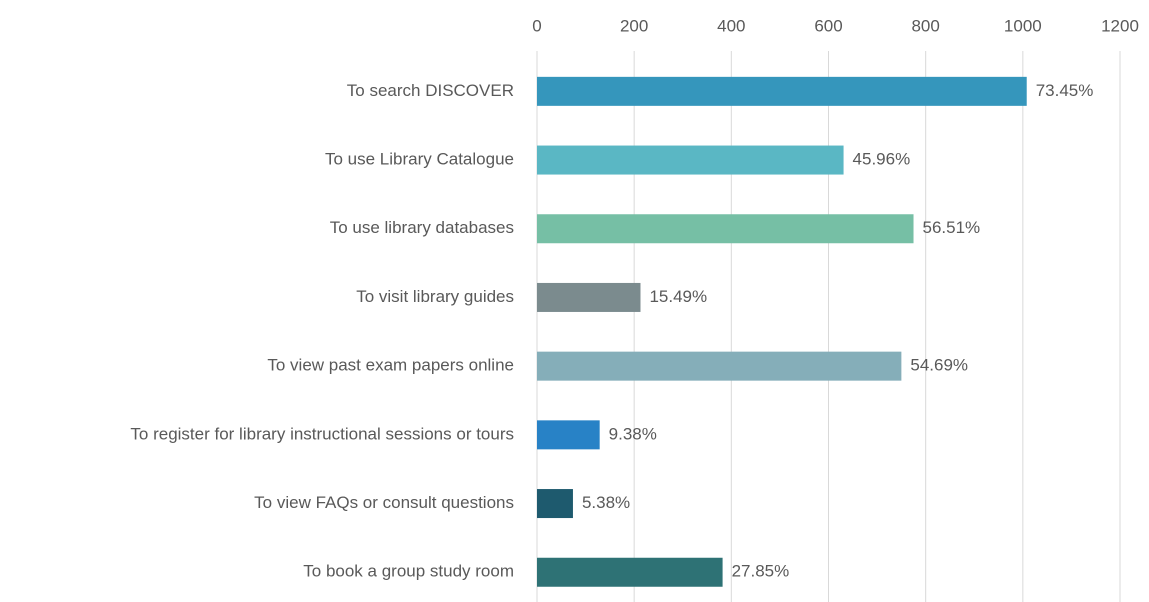  What do you see at coordinates (633, 433) in the screenshot?
I see `data-label: 9.38%` at bounding box center [633, 433].